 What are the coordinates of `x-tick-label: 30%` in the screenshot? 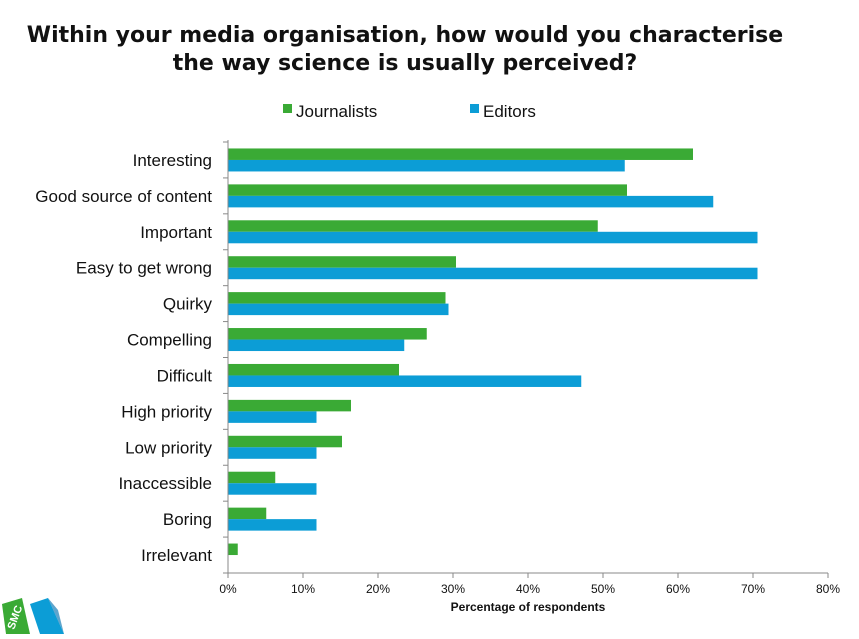 It's located at (453, 589).